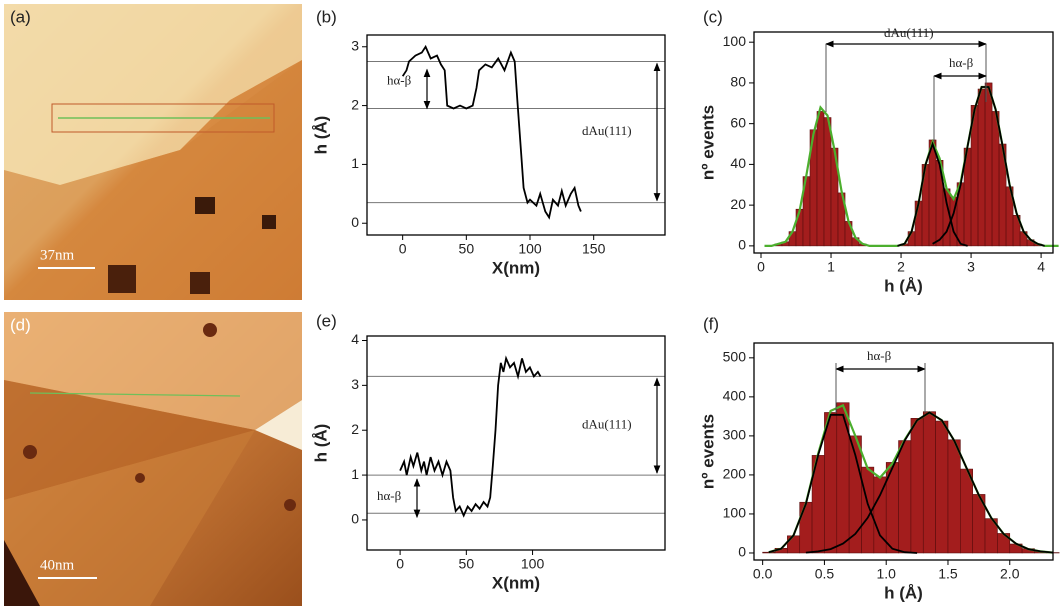 Image resolution: width=1062 pixels, height=607 pixels. What do you see at coordinates (594, 249) in the screenshot?
I see `x-tick-label: 150` at bounding box center [594, 249].